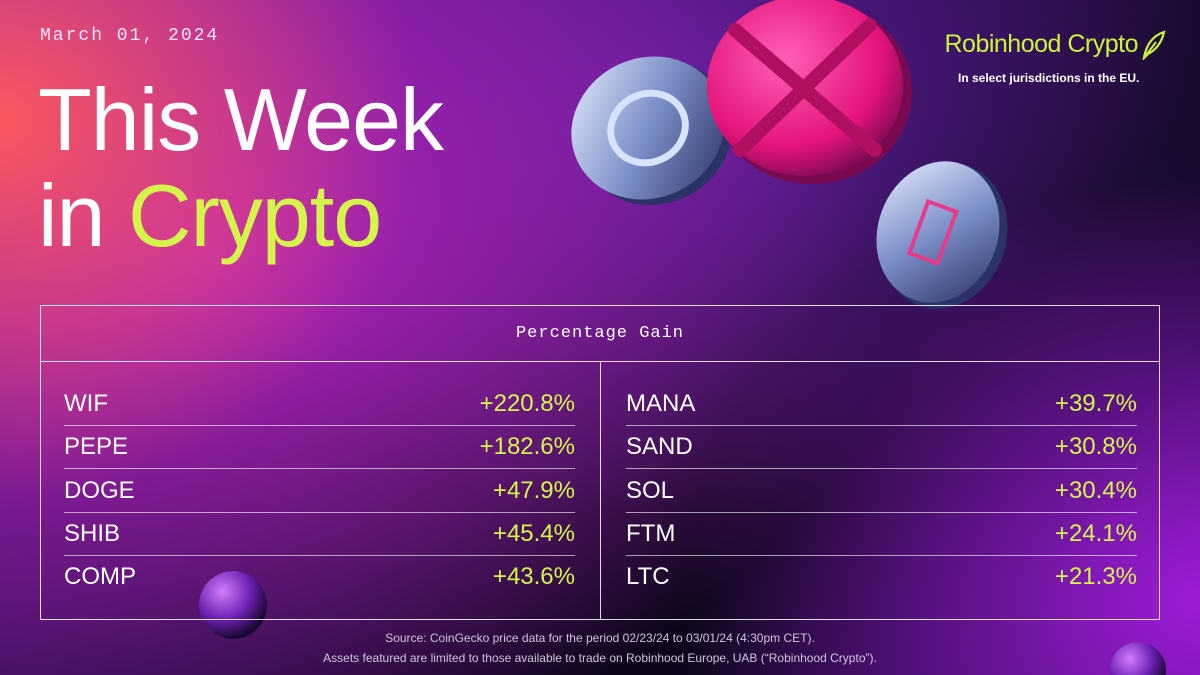 The height and width of the screenshot is (675, 1200). What do you see at coordinates (881, 576) in the screenshot?
I see `table-row: LTC +21.3%` at bounding box center [881, 576].